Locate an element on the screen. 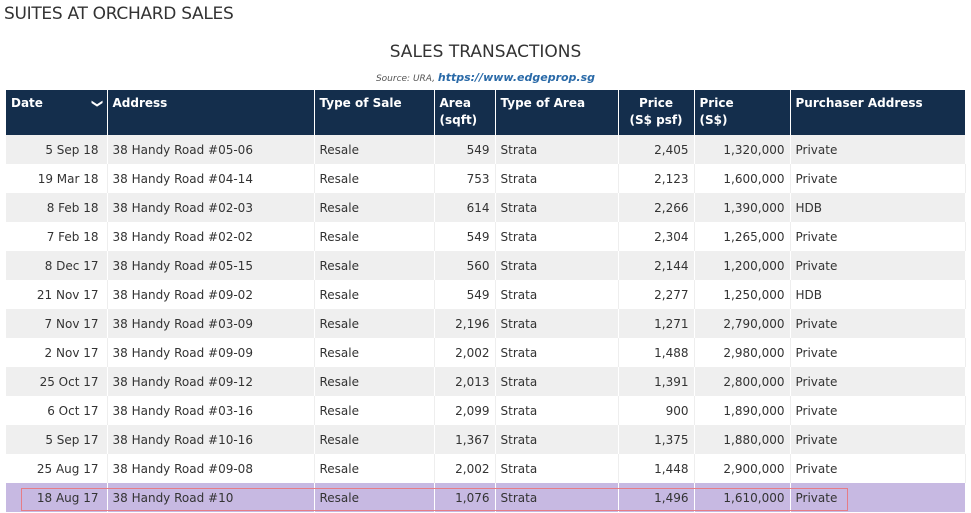 This screenshot has width=971, height=513. cell-price-psf: 2,405 is located at coordinates (656, 149).